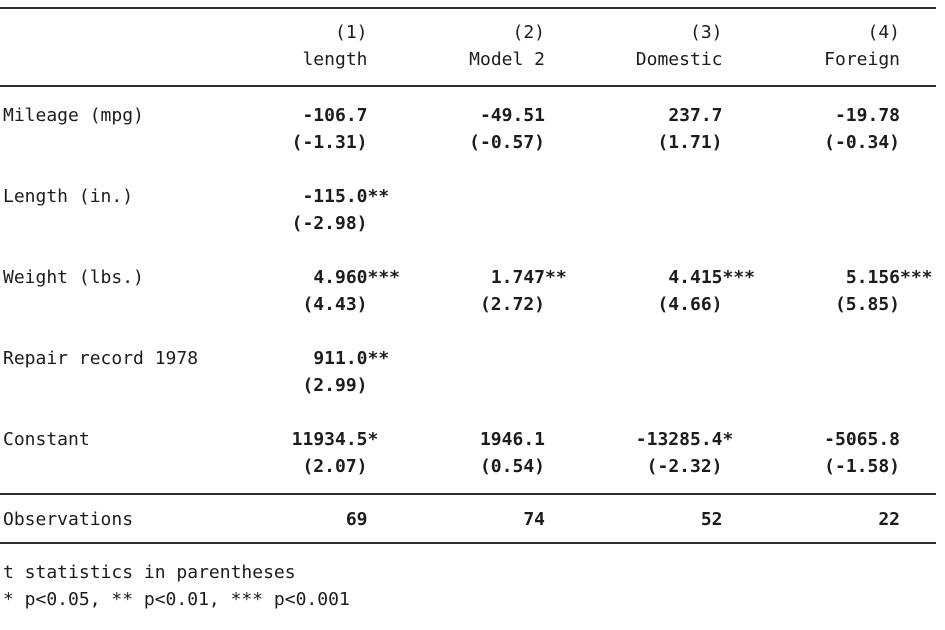  What do you see at coordinates (295, 291) in the screenshot?
I see `coef-cell: 4.960*** (4.43)` at bounding box center [295, 291].